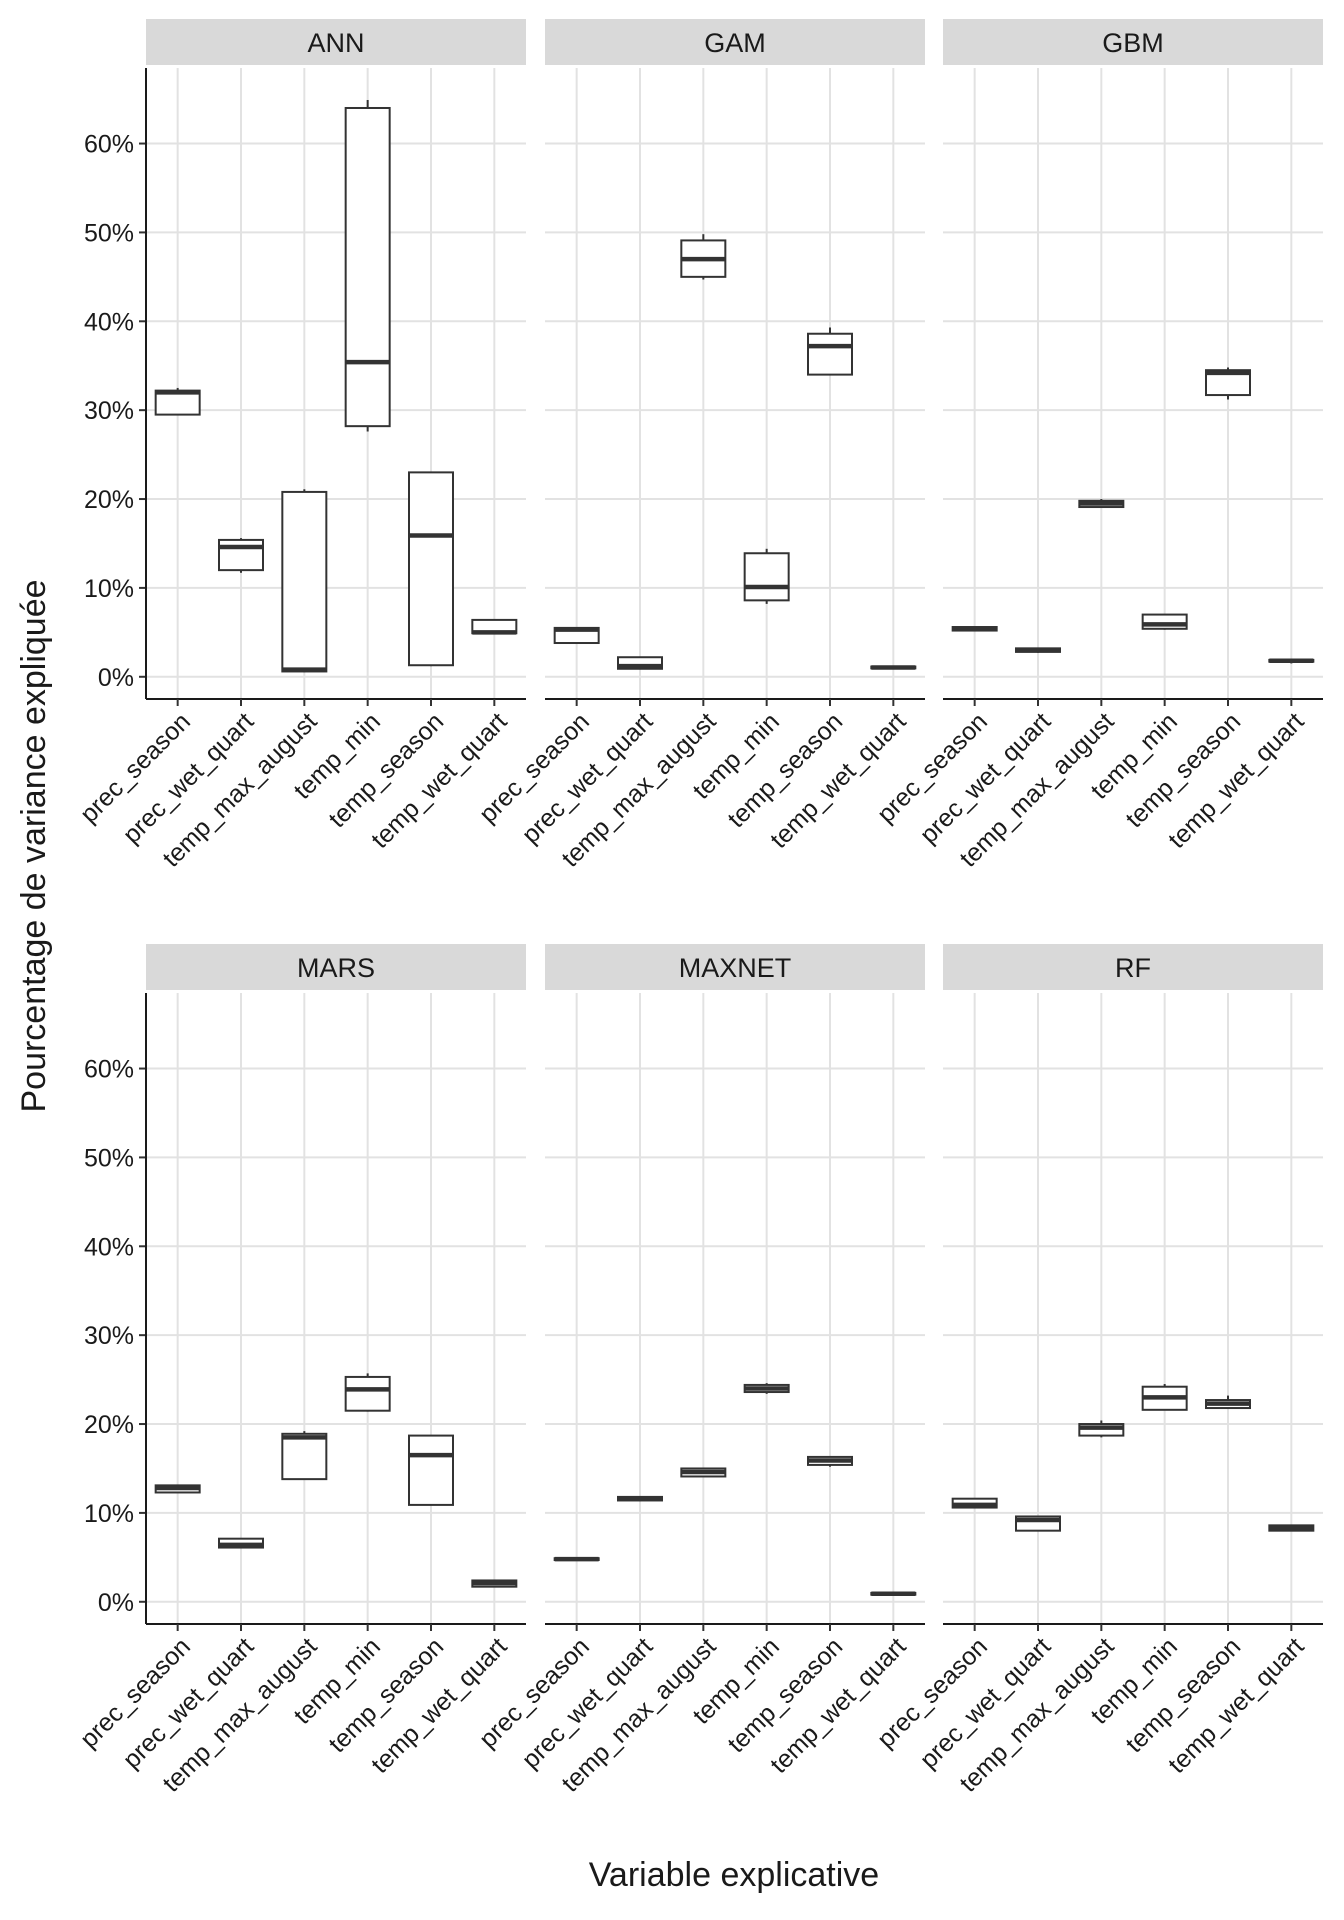 Image resolution: width=1344 pixels, height=1920 pixels. I want to click on panel-title: MAXNET, so click(735, 968).